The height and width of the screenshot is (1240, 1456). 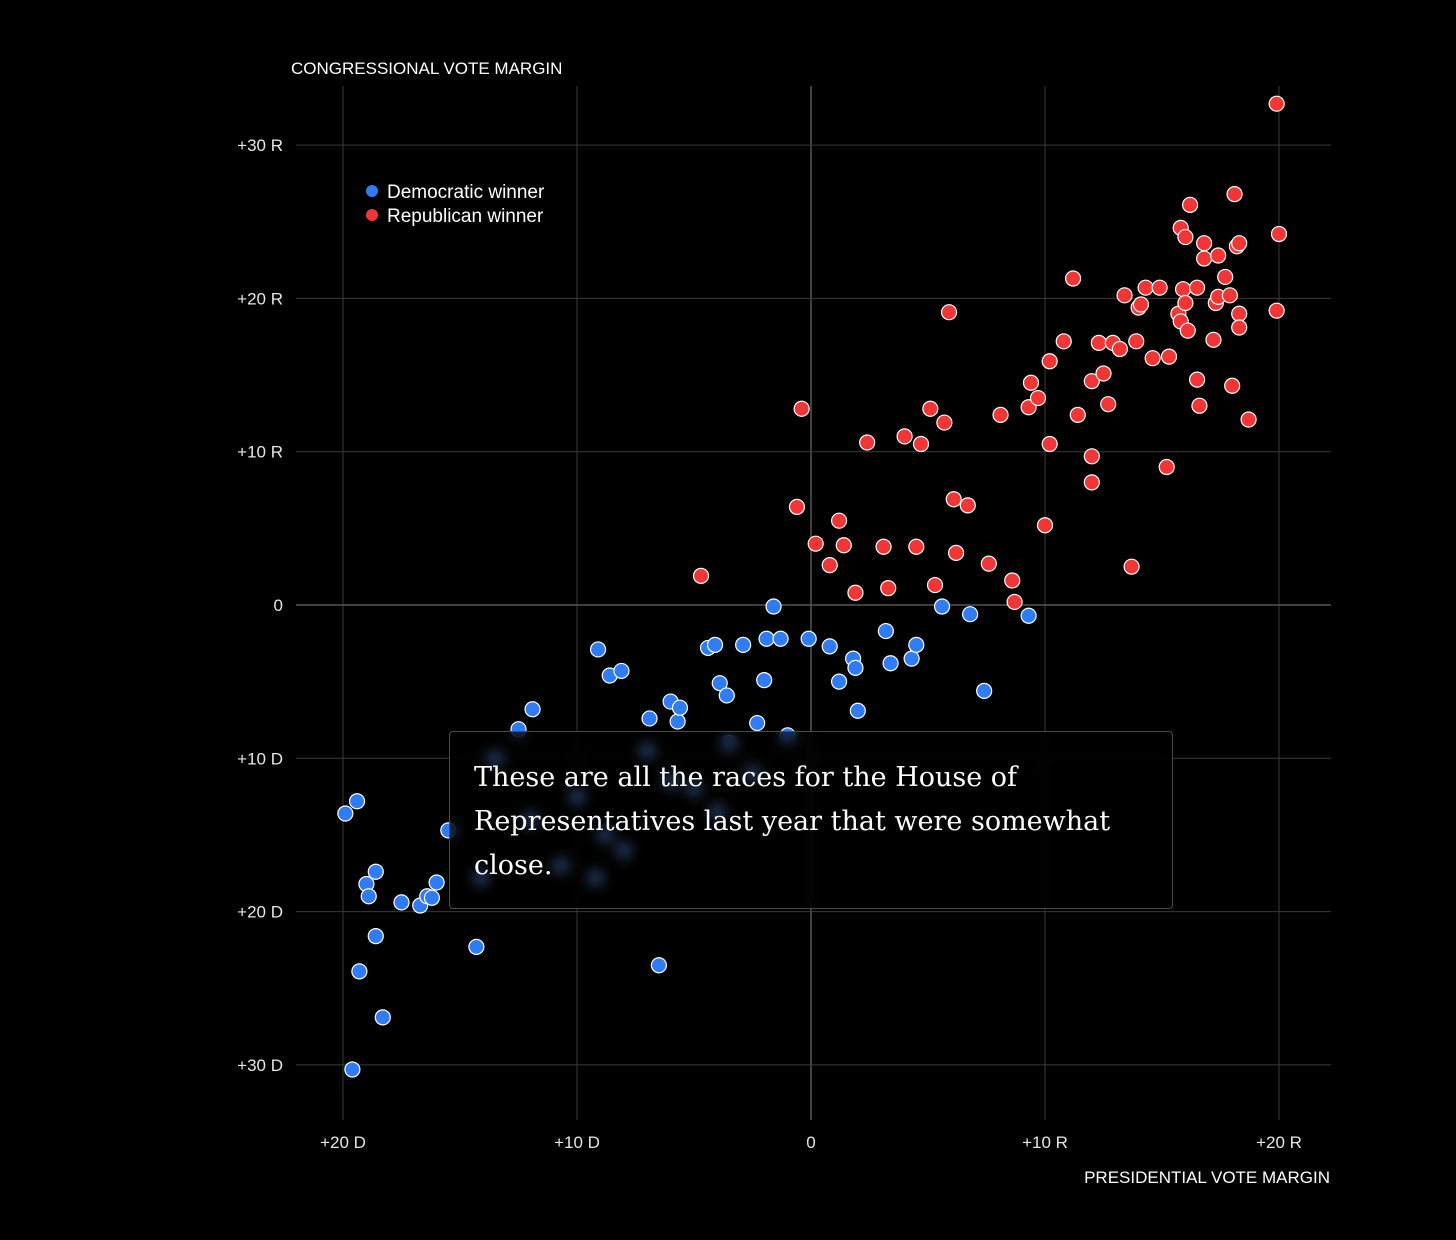 I want to click on x-tick-label: +10 D, so click(x=577, y=1142).